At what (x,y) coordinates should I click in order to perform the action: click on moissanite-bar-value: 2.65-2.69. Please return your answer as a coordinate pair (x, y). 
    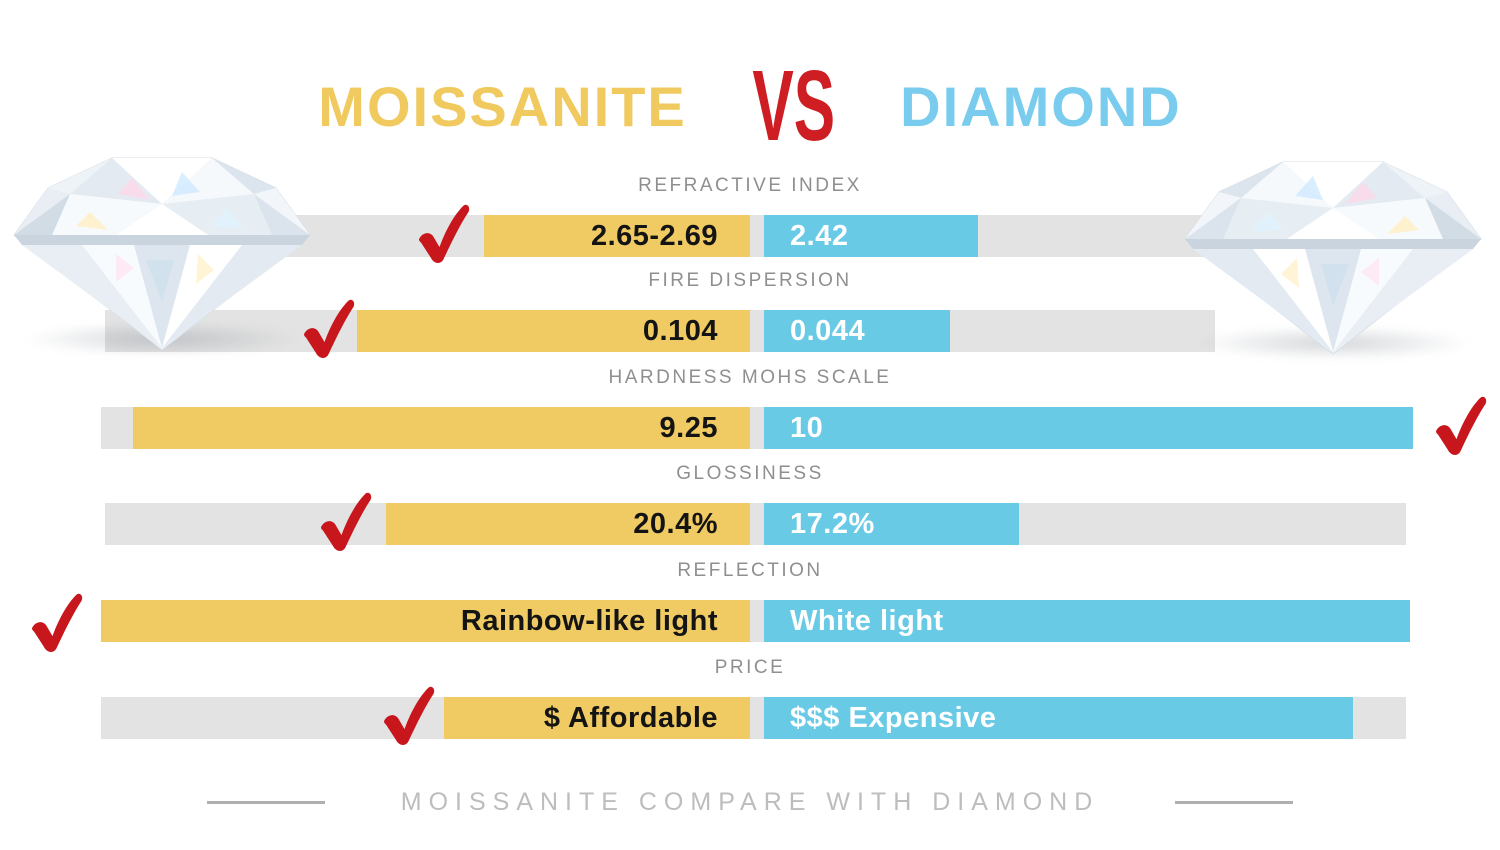
    Looking at the image, I should click on (654, 235).